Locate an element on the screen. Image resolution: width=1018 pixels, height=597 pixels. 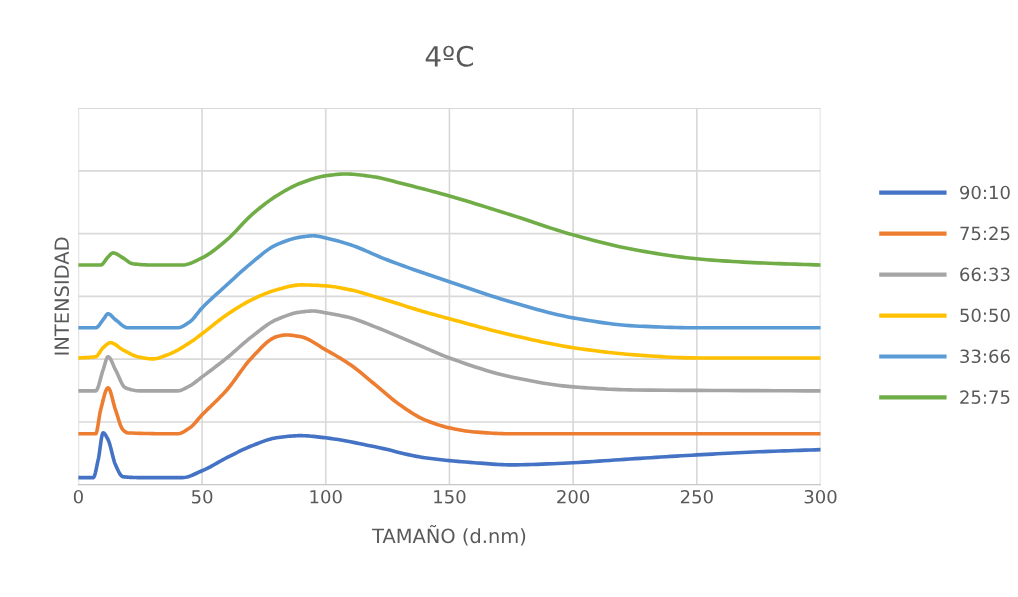
x-tick-label: 200 is located at coordinates (573, 496).